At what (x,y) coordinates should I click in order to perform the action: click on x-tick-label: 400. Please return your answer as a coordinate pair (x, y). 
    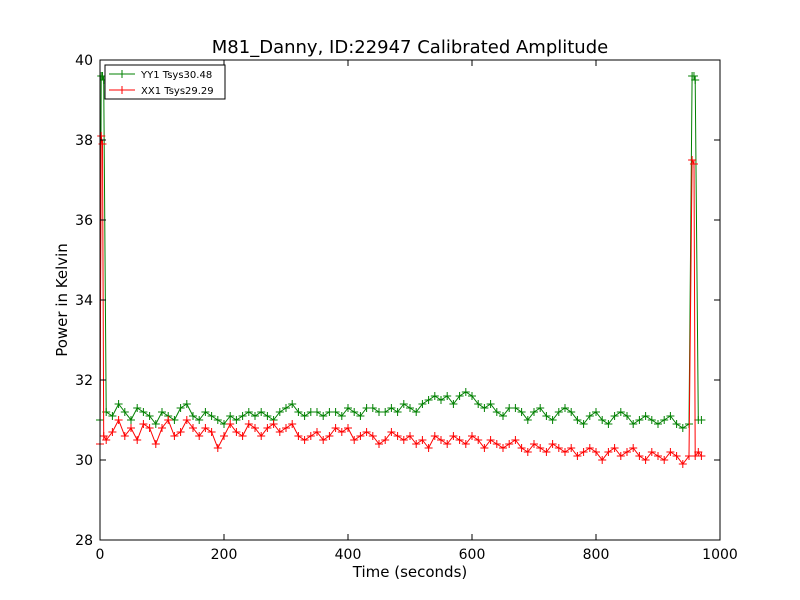
    Looking at the image, I should click on (348, 555).